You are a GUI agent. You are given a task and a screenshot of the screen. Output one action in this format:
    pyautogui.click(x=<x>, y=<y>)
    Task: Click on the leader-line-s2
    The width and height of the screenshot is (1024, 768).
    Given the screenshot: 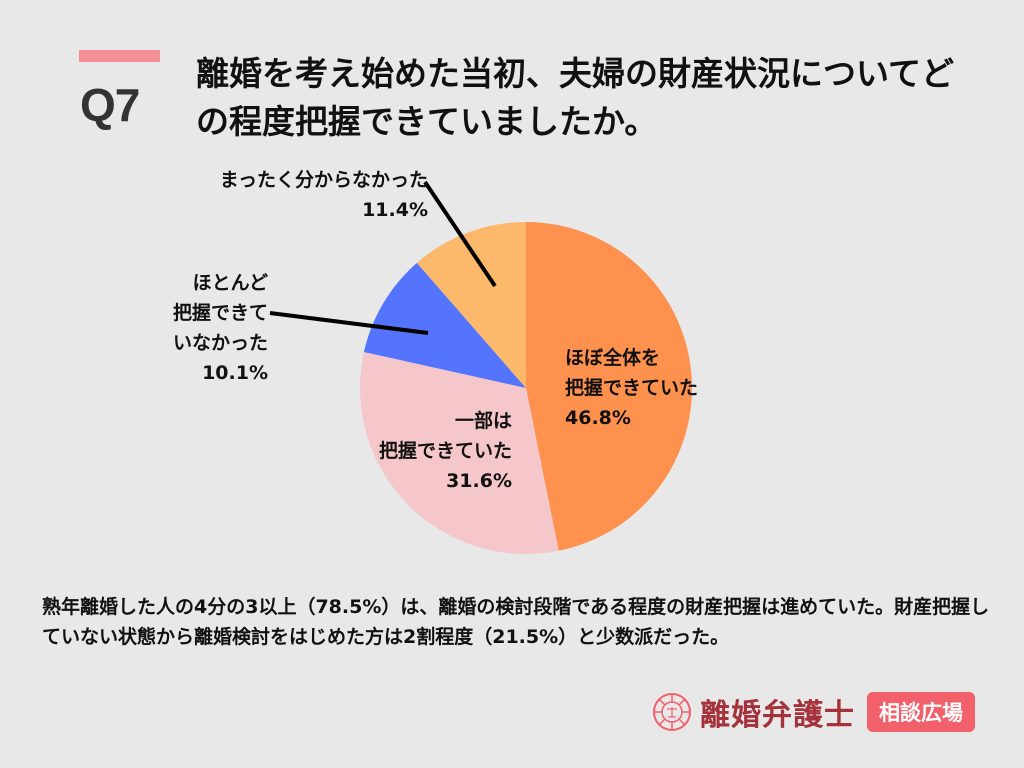 What is the action you would take?
    pyautogui.click(x=349, y=323)
    